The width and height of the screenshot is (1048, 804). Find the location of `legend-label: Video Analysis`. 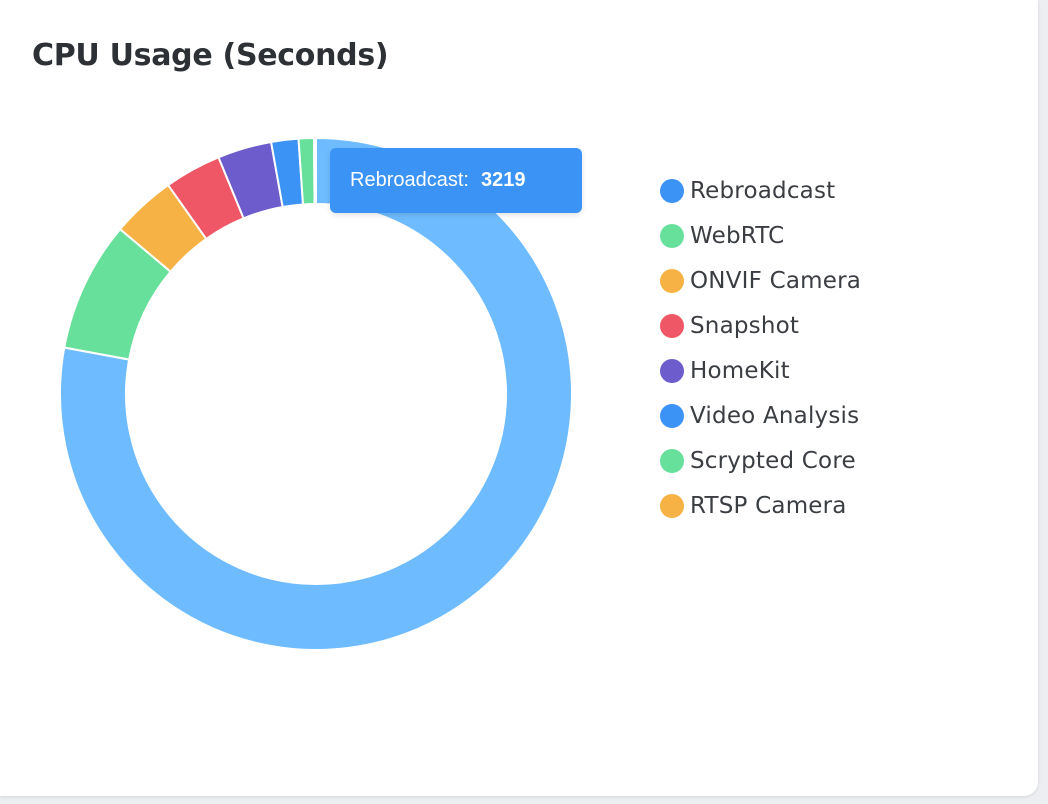

legend-label: Video Analysis is located at coordinates (775, 415).